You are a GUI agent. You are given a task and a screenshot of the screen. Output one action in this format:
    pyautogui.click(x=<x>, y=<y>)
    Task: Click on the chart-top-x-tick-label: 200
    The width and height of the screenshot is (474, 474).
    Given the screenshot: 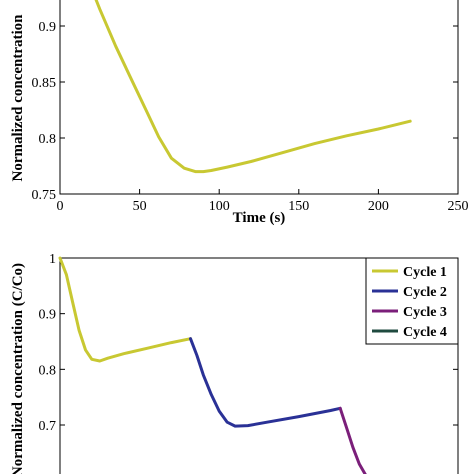 What is the action you would take?
    pyautogui.click(x=378, y=206)
    